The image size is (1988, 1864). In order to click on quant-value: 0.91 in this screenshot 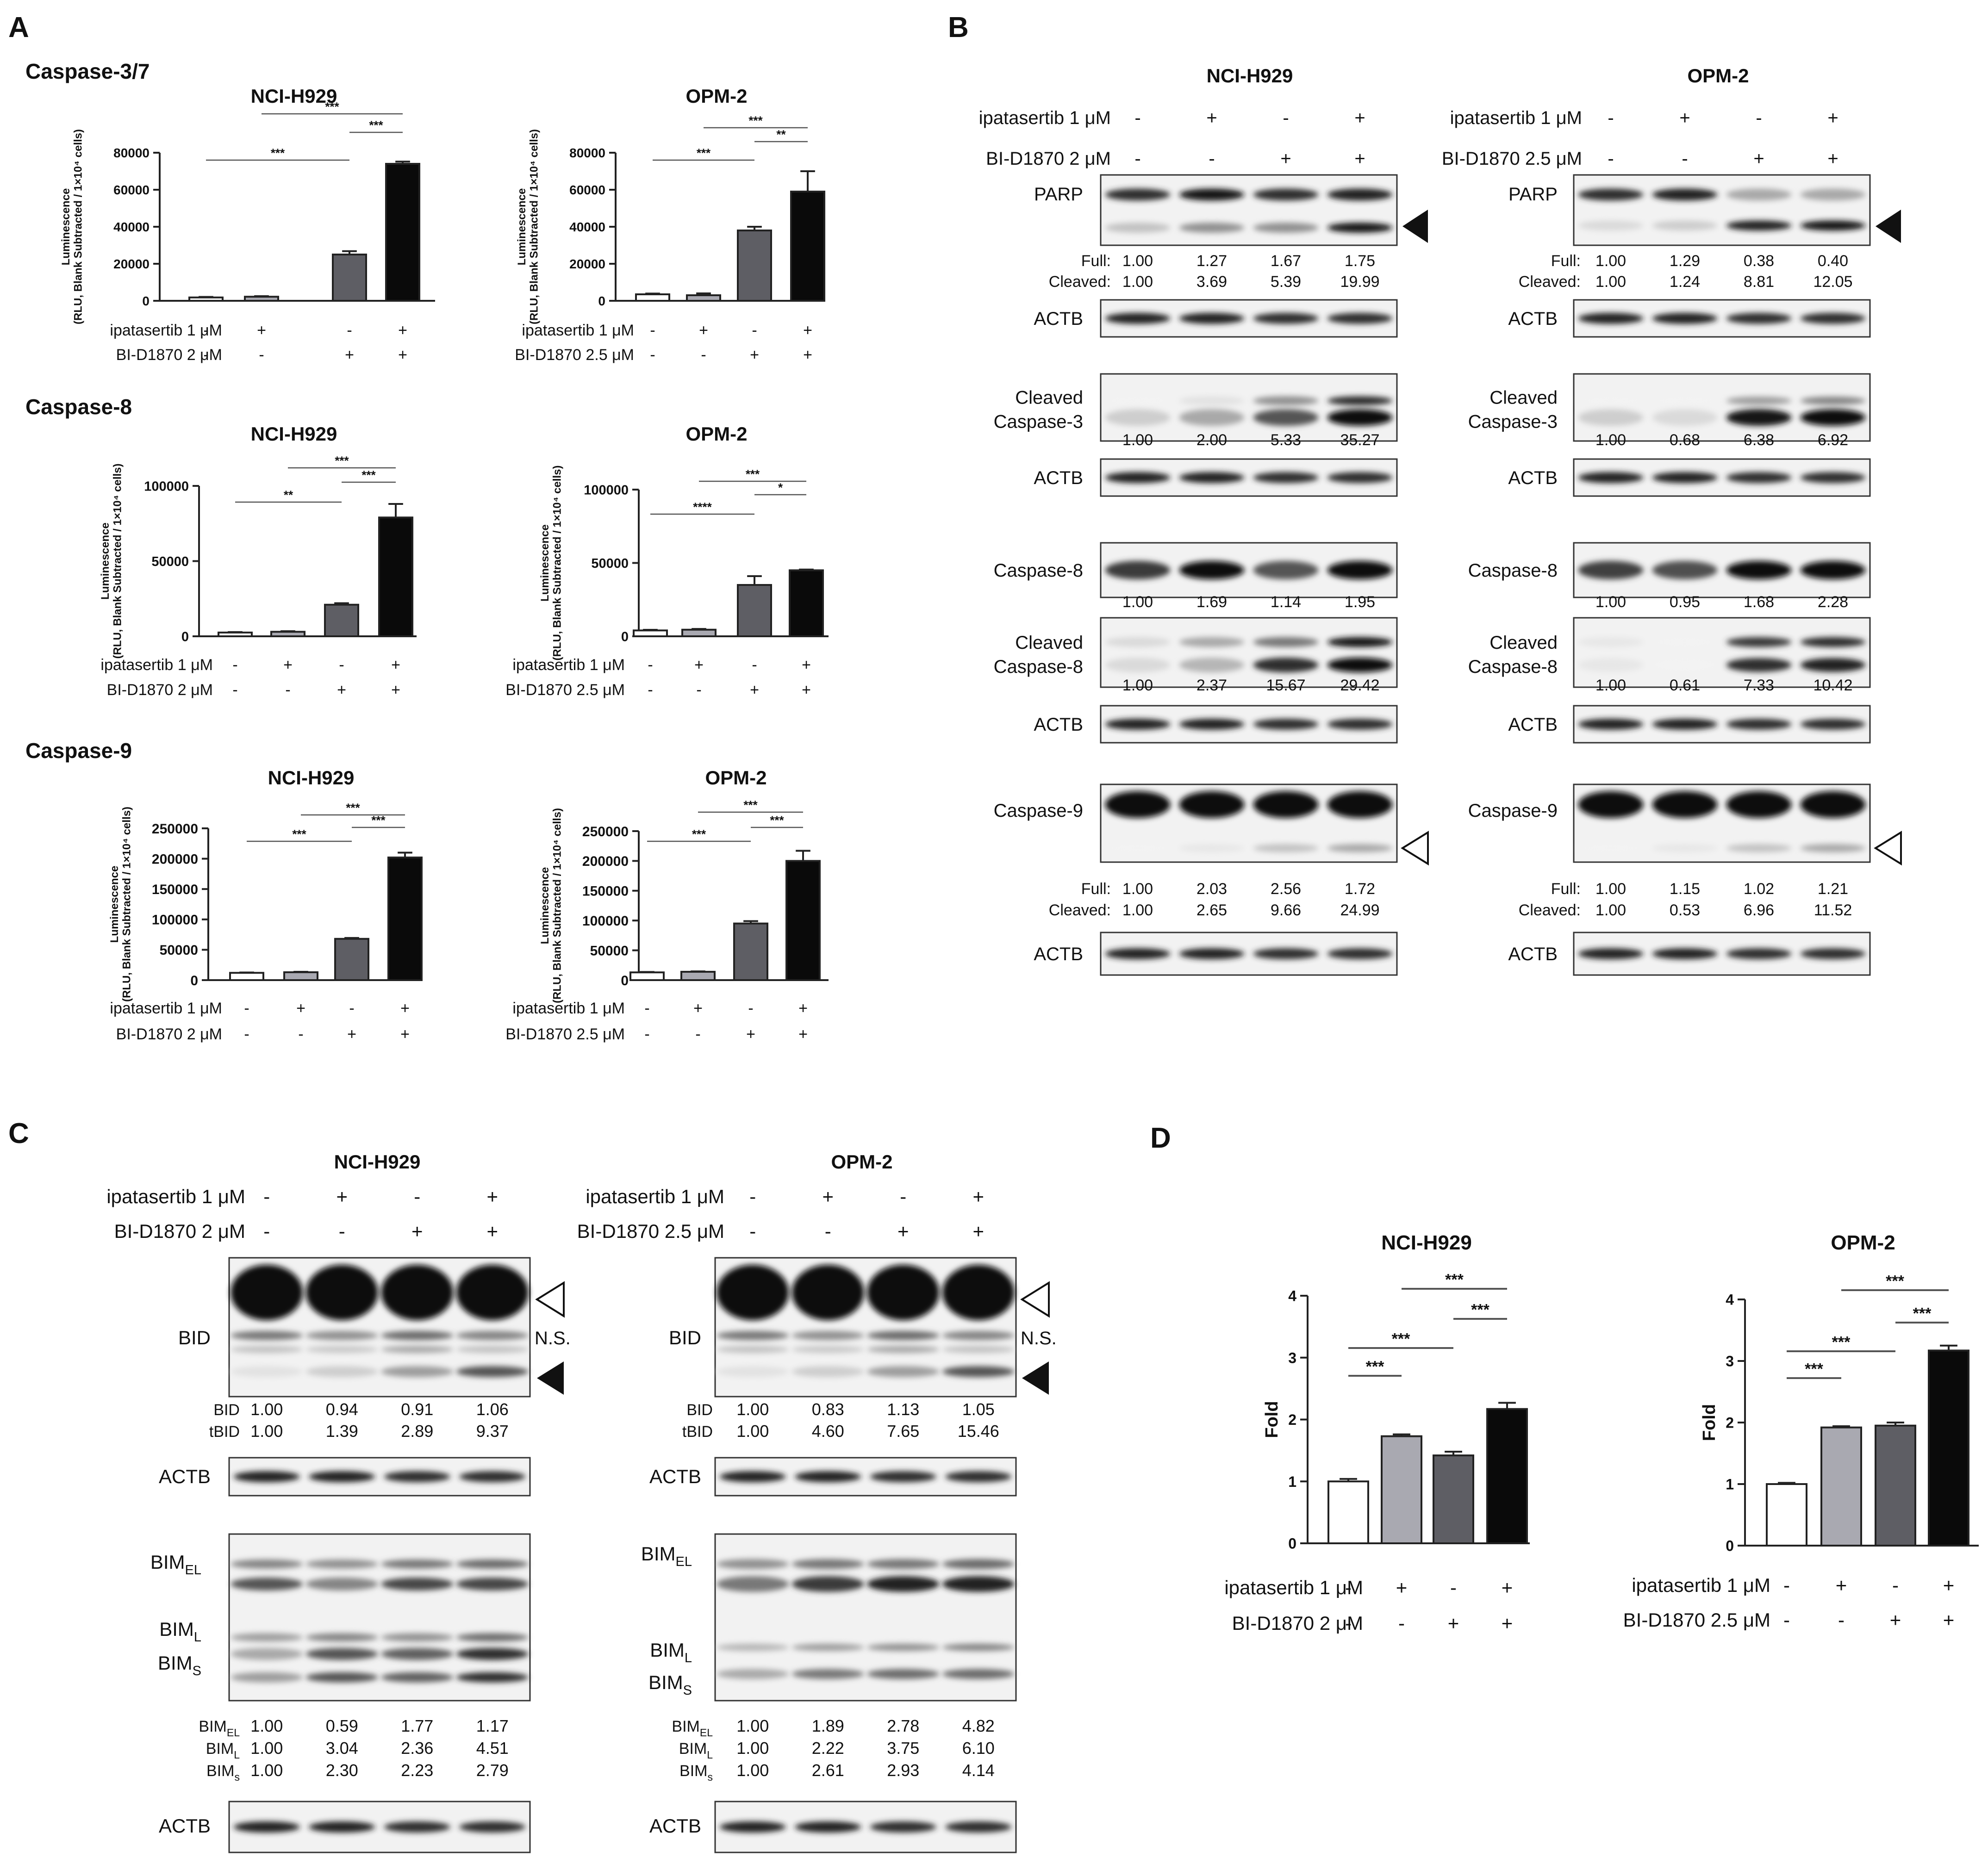, I will do `click(417, 1409)`.